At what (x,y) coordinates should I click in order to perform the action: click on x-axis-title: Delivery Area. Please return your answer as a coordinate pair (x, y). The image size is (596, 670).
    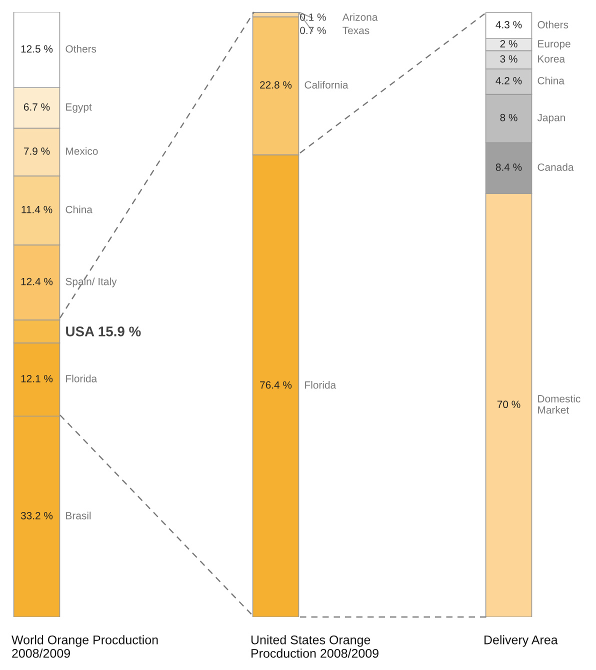
    Looking at the image, I should click on (521, 641).